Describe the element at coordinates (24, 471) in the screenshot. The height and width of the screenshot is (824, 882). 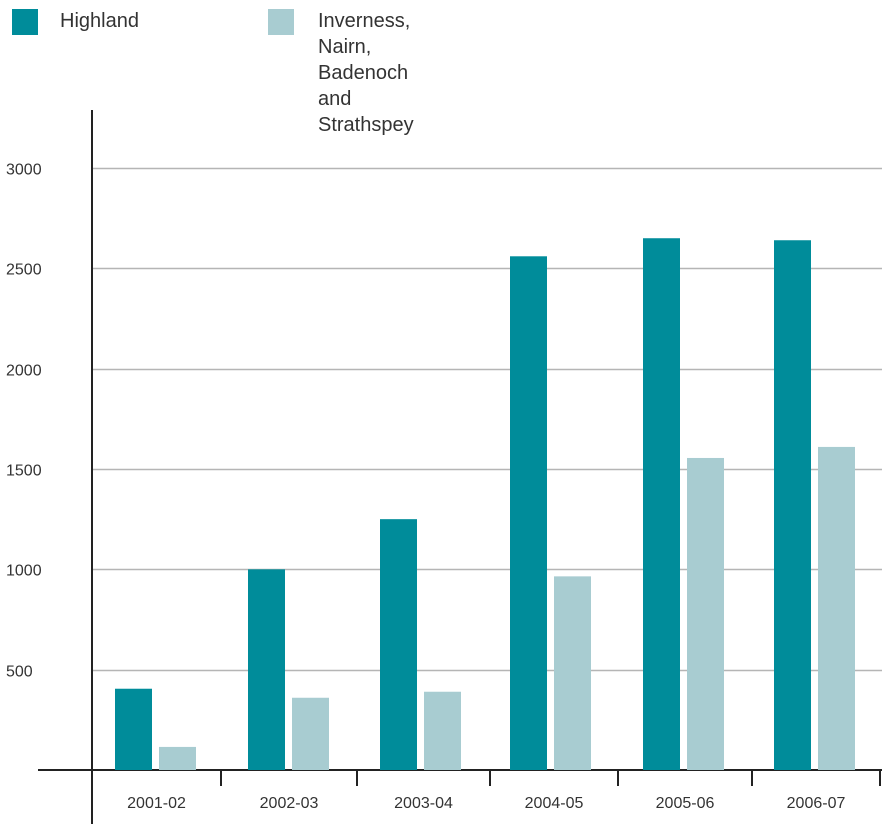
I see `y-tick-label-1500: 1500` at that location.